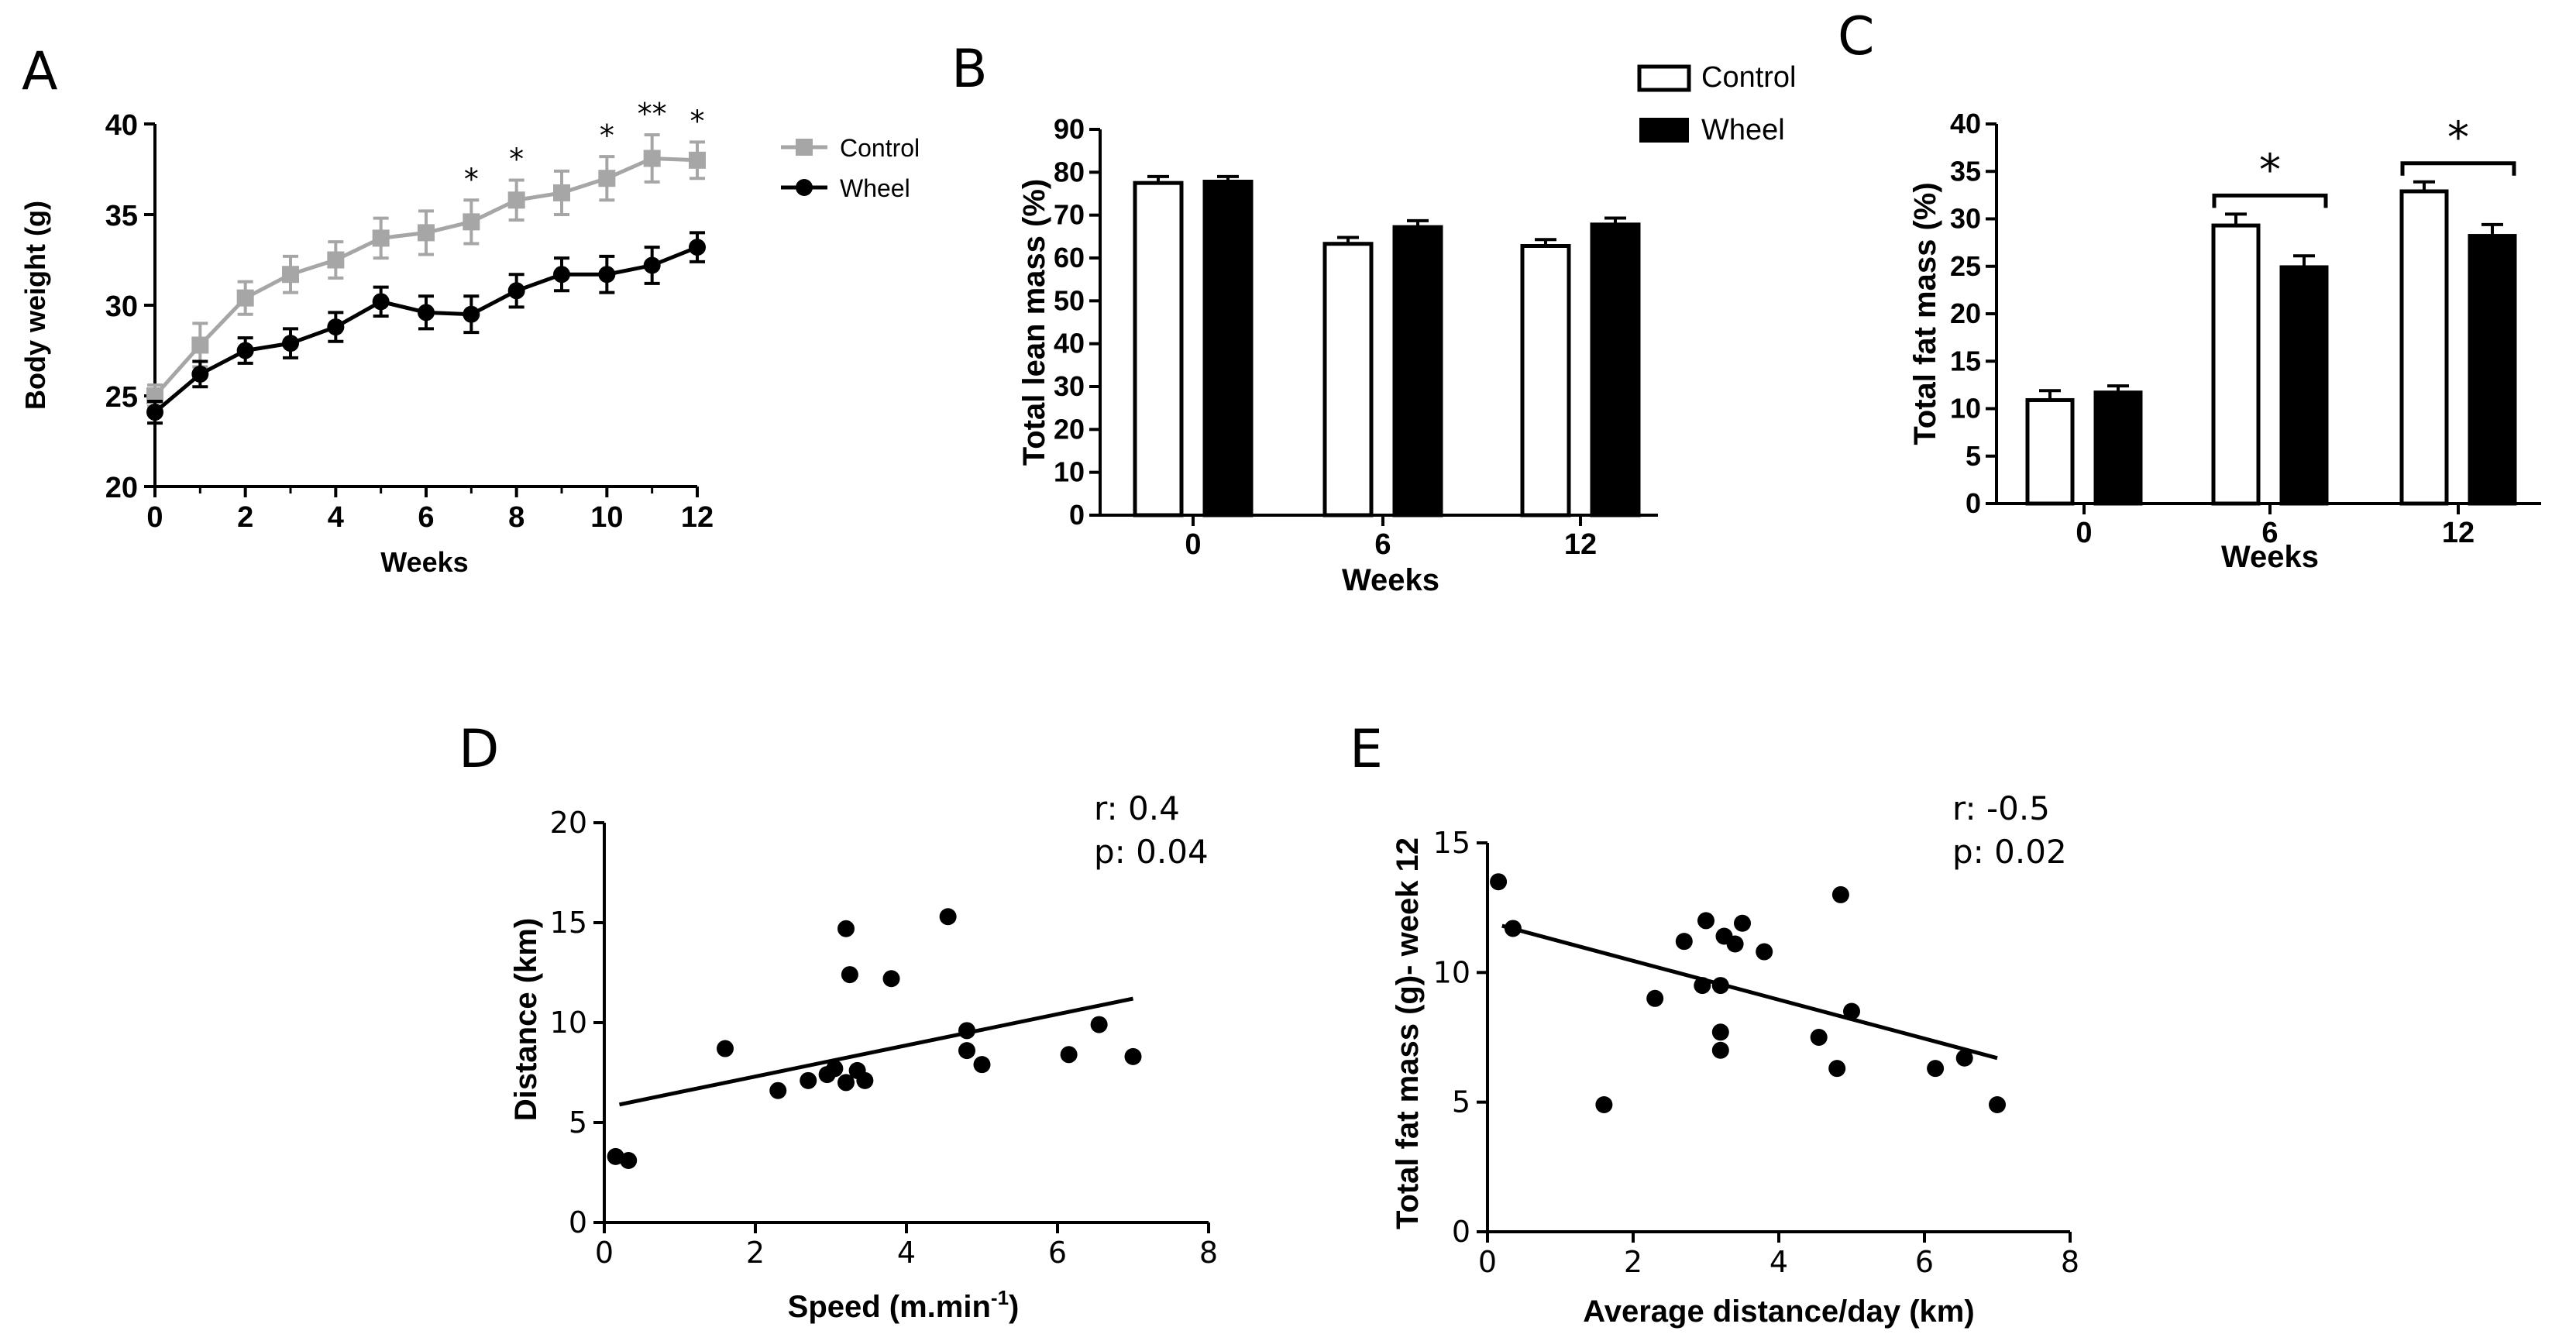 The image size is (2576, 1341). Describe the element at coordinates (1749, 77) in the screenshot. I see `panel-b-legend-control: Control` at that location.